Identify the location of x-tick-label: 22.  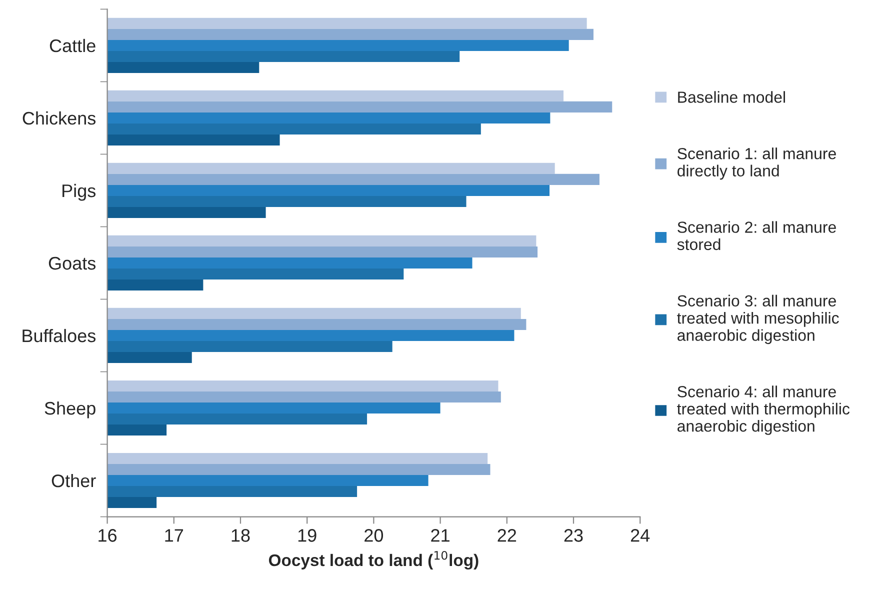
(507, 535).